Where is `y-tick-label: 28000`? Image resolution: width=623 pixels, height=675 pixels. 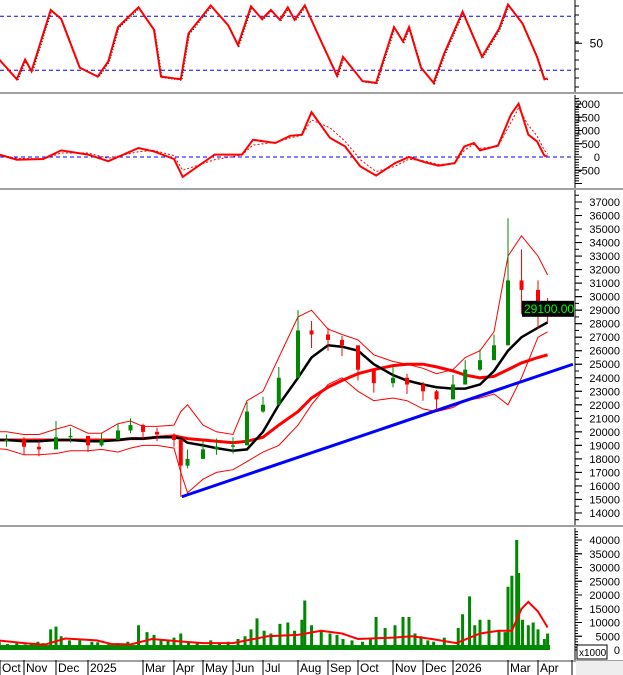 y-tick-label: 28000 is located at coordinates (604, 325).